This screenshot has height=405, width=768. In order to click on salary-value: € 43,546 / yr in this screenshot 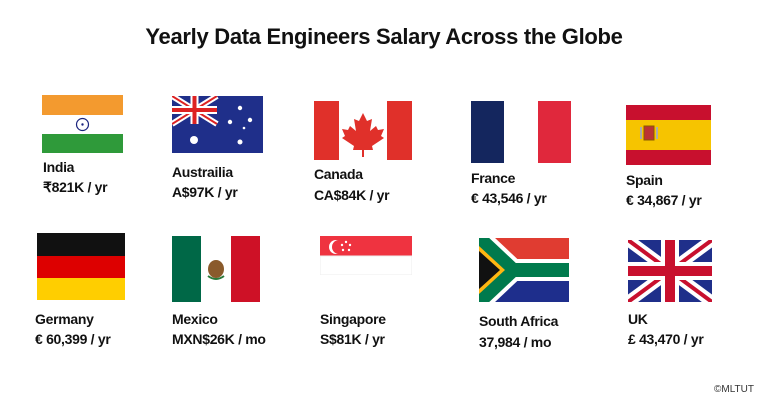, I will do `click(509, 198)`.